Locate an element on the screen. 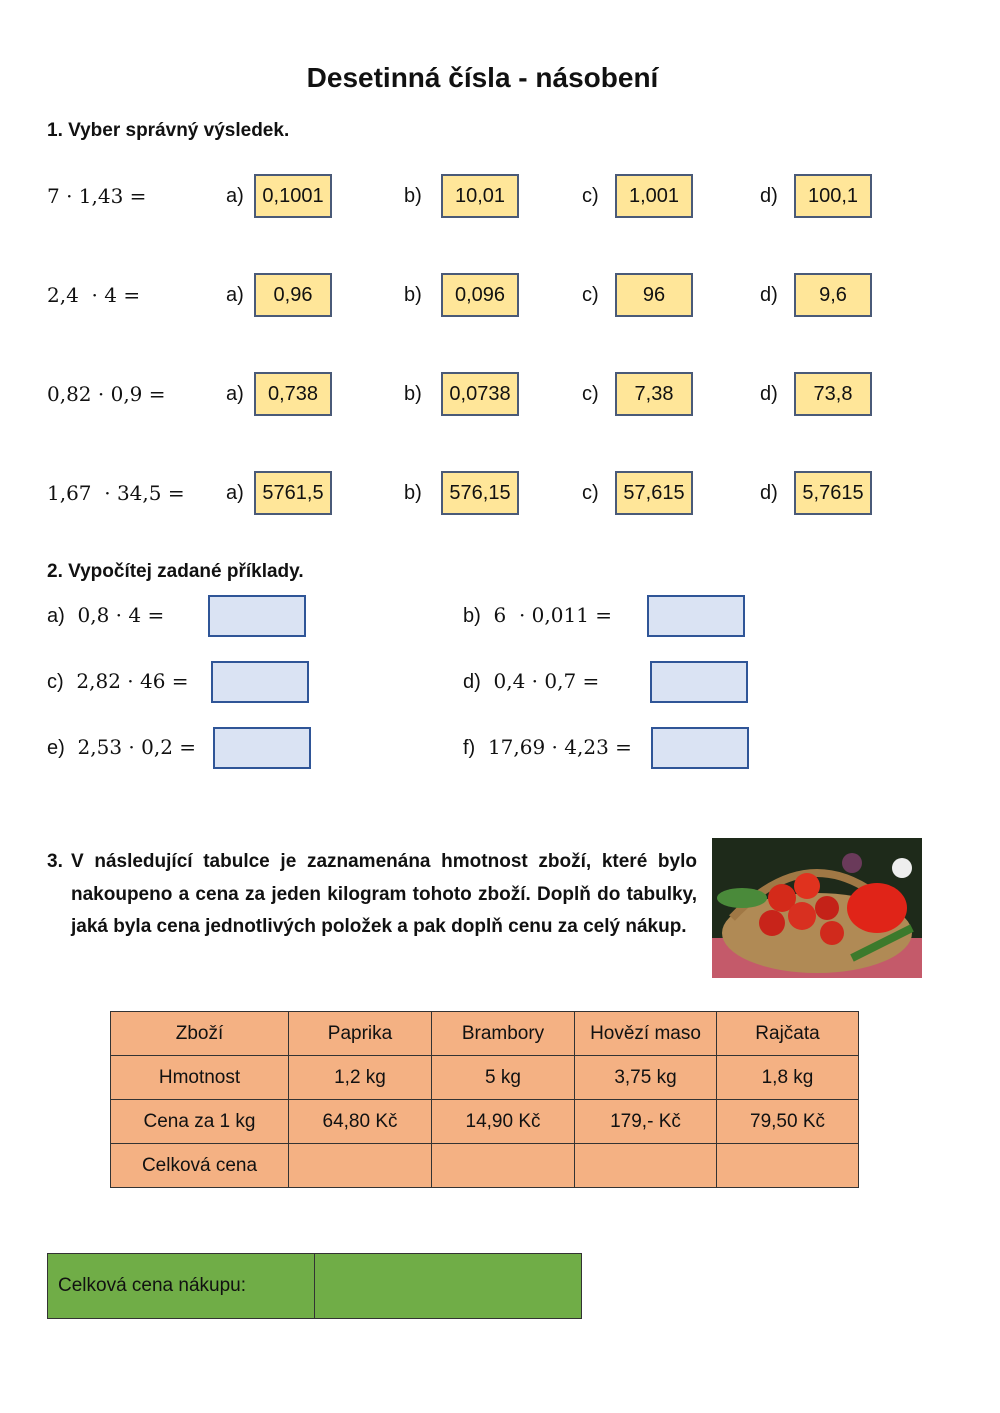  answer-option: 0,0738 is located at coordinates (480, 394).